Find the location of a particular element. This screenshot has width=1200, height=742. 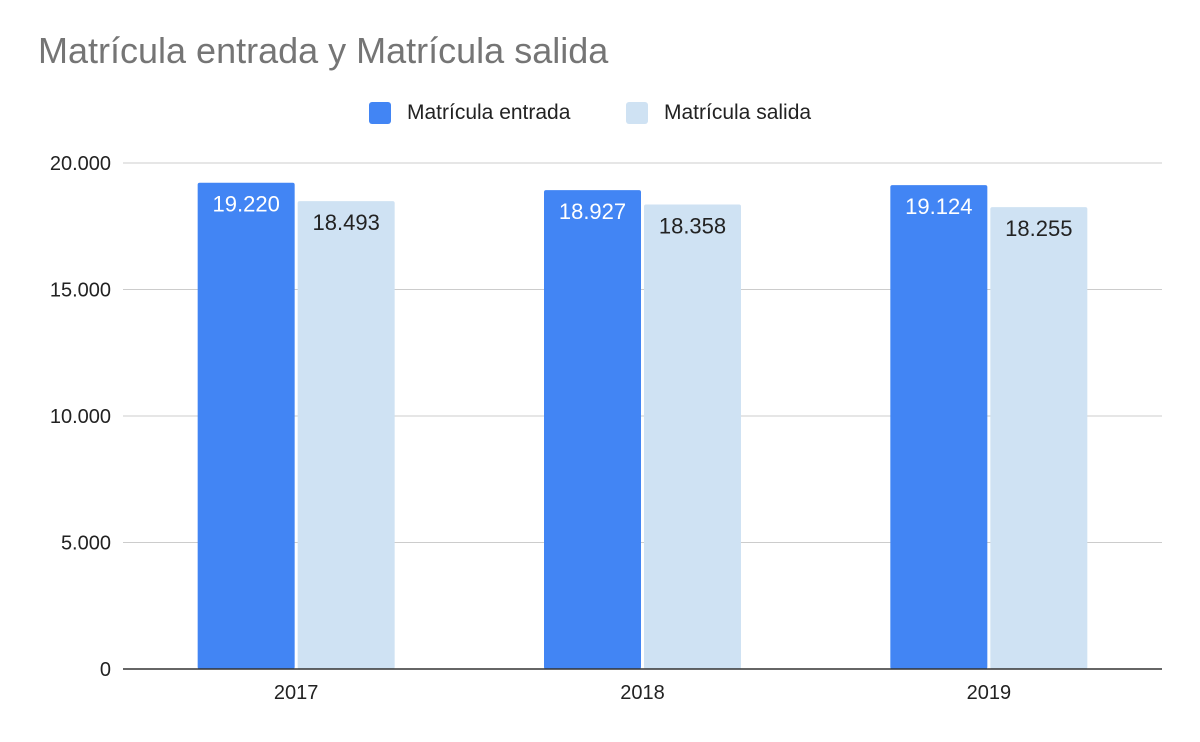

legend-label-salida: Matrícula salida is located at coordinates (738, 112).